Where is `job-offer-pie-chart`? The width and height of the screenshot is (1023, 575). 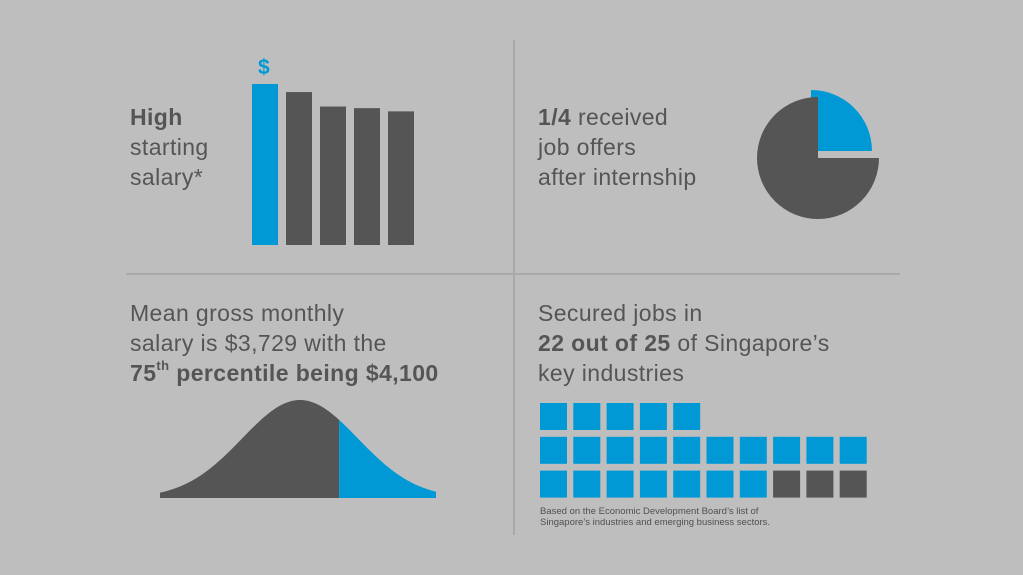
job-offer-pie-chart is located at coordinates (818, 154).